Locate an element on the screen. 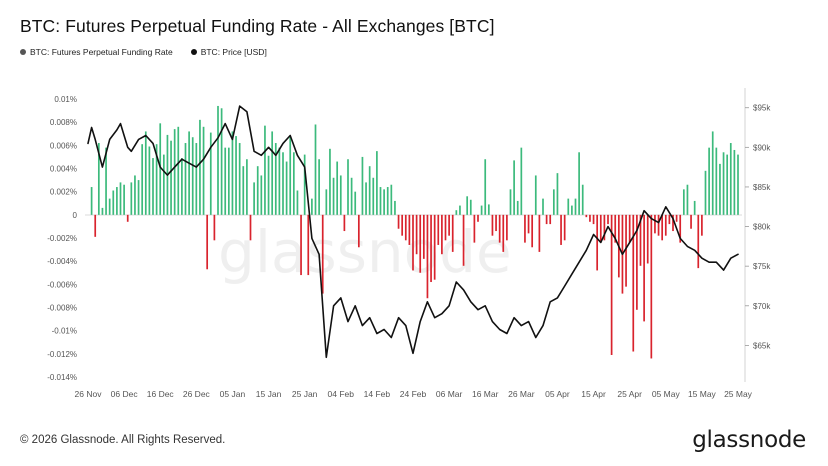 This screenshot has height=466, width=828. left-tick-label: -0.002% is located at coordinates (62, 238).